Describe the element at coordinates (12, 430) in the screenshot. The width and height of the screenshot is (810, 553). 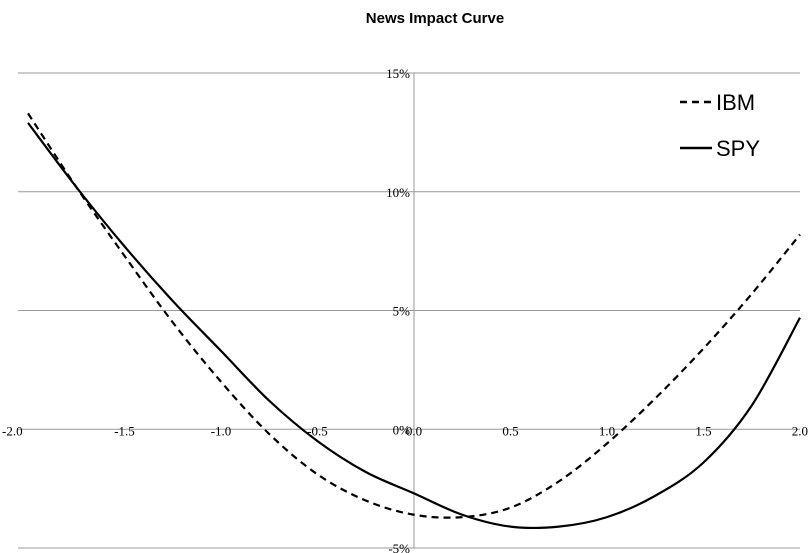
I see `x-tick-label: -2.0` at that location.